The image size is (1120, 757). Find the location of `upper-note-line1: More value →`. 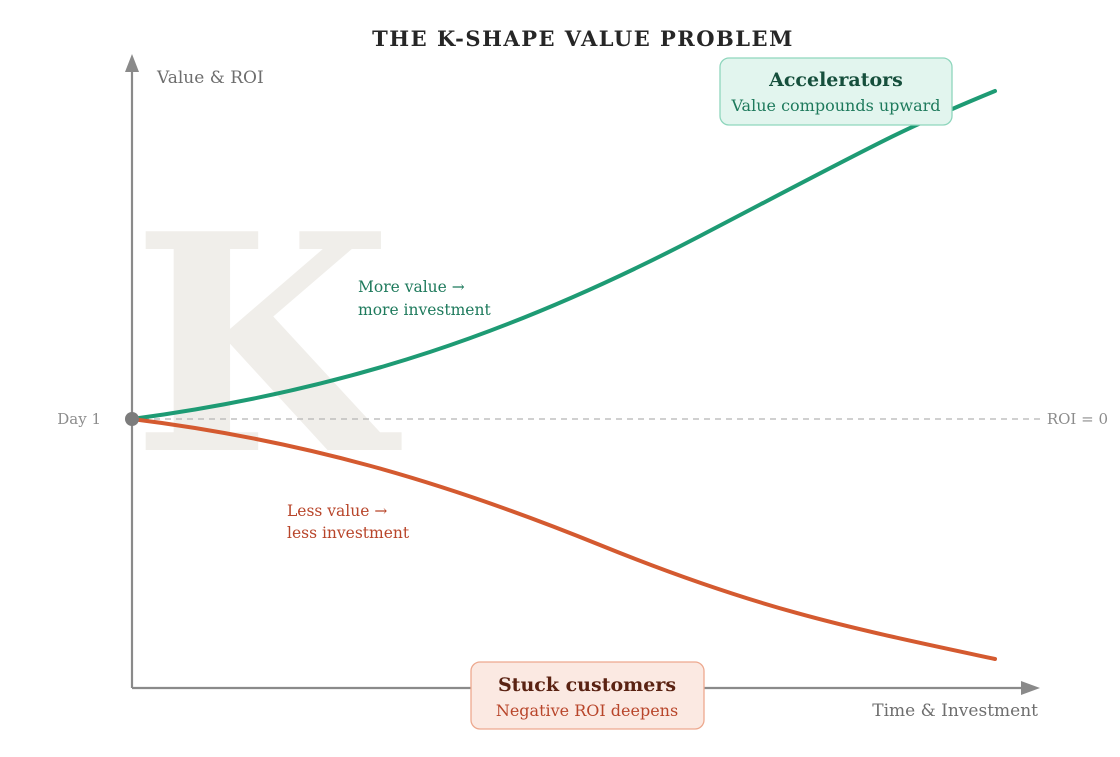

upper-note-line1: More value → is located at coordinates (411, 287).